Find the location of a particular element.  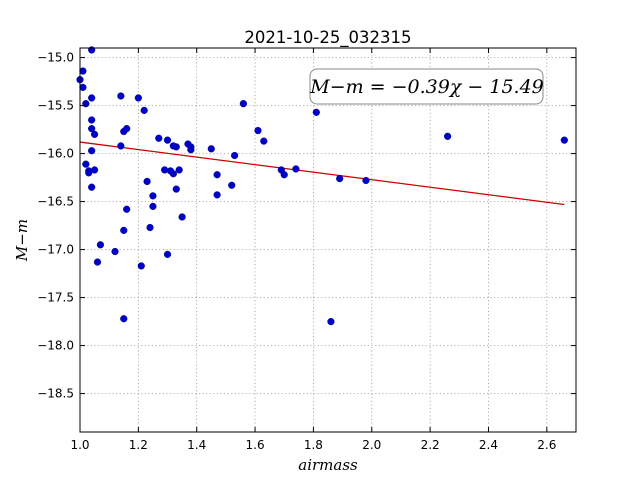

y-tick-label: −18.0 is located at coordinates (55, 346).